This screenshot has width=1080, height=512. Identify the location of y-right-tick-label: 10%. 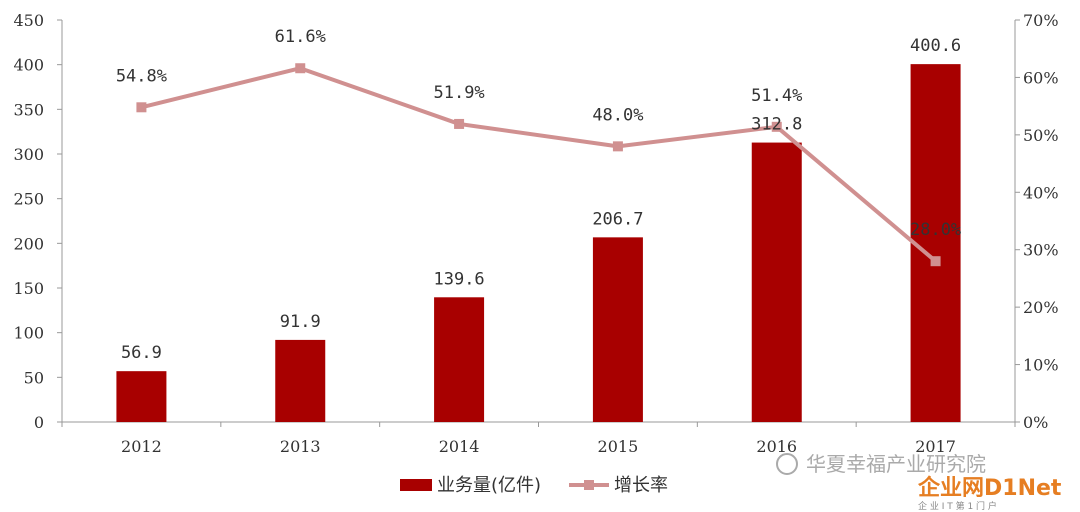
(1041, 365).